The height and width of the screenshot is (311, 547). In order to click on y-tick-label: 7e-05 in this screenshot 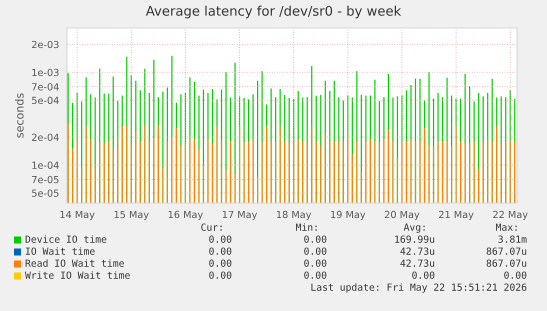, I will do `click(45, 180)`.